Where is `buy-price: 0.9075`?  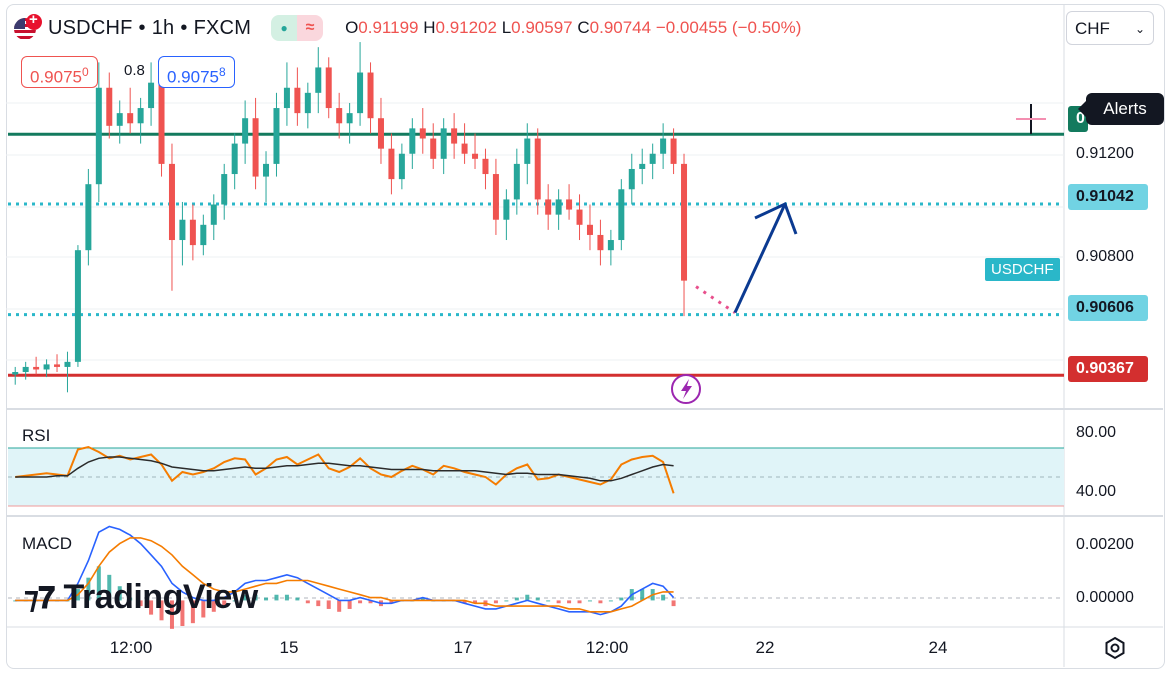
buy-price: 0.9075 is located at coordinates (193, 77).